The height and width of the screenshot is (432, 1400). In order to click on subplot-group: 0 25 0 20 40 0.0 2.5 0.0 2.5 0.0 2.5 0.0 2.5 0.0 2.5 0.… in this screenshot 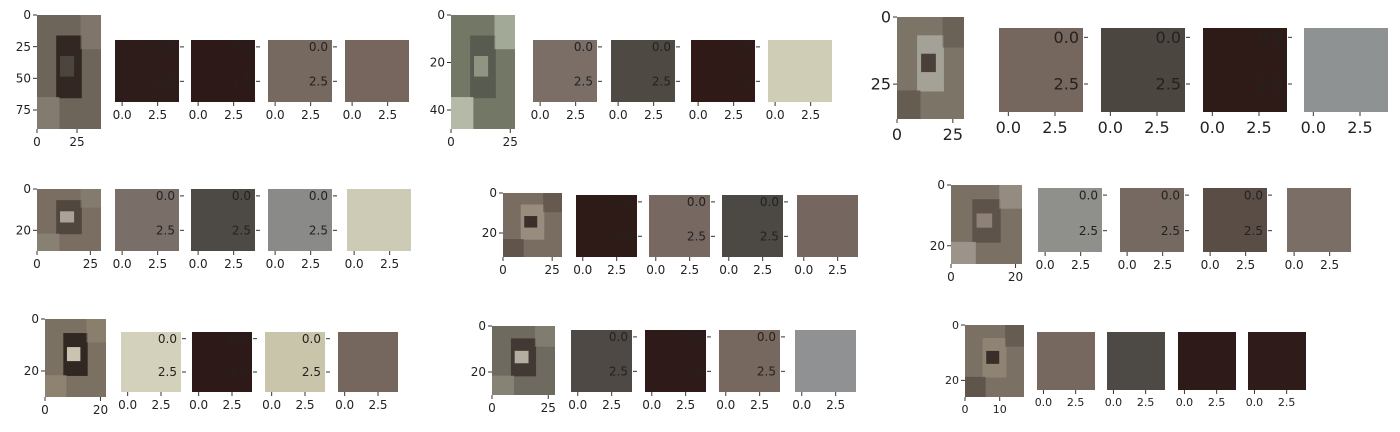, I will do `click(631, 78)`.